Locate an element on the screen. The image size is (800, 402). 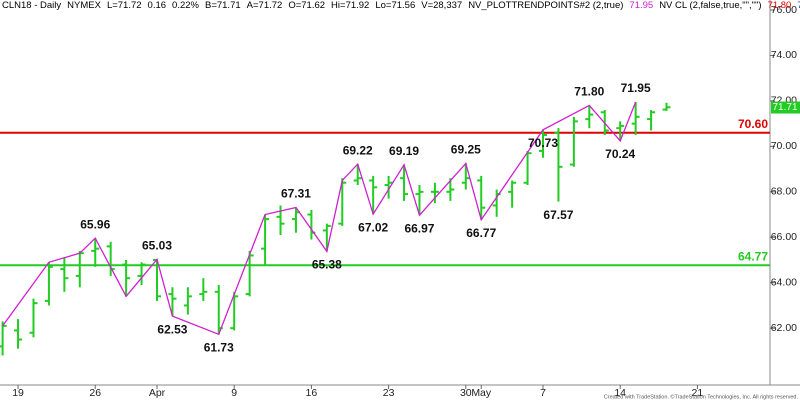
y-tick-label: 76.00 is located at coordinates (784, 10).